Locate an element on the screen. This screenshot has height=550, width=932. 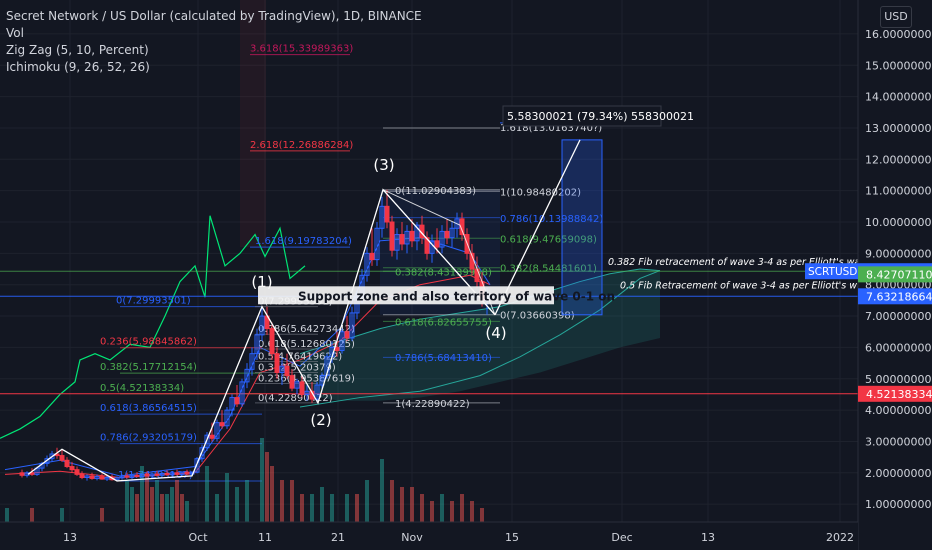
measure-box is located at coordinates (582, 116).